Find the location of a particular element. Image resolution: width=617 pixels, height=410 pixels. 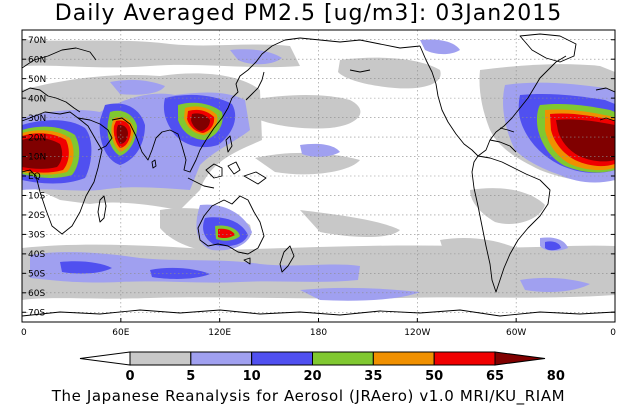

colorbar-label: 35 is located at coordinates (373, 376).